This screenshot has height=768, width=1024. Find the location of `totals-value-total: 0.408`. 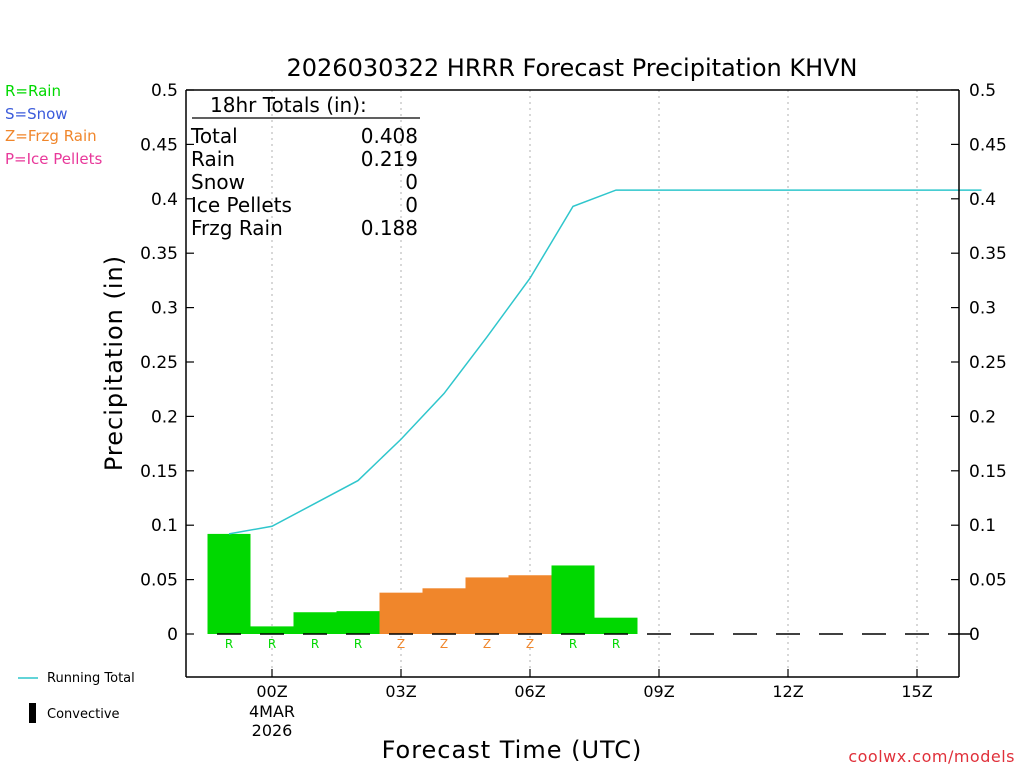

totals-value-total: 0.408 is located at coordinates (389, 136).